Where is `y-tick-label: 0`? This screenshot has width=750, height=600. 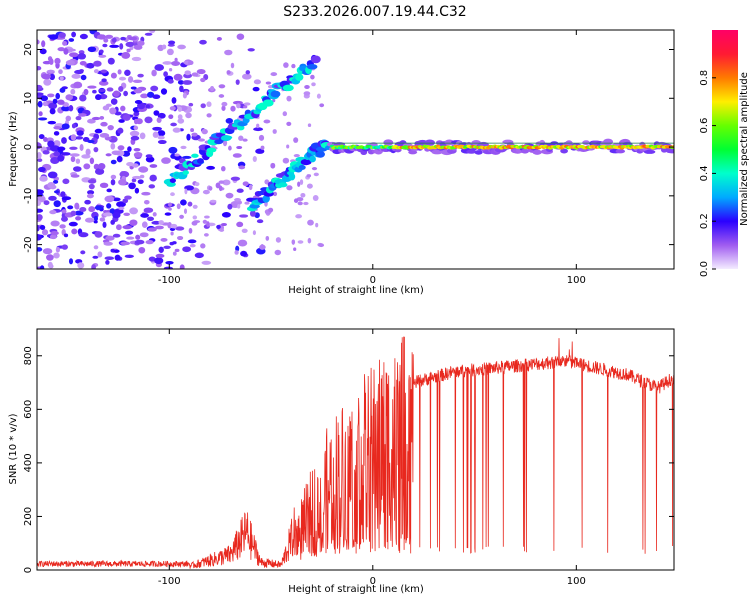 y-tick-label: 0 is located at coordinates (28, 147).